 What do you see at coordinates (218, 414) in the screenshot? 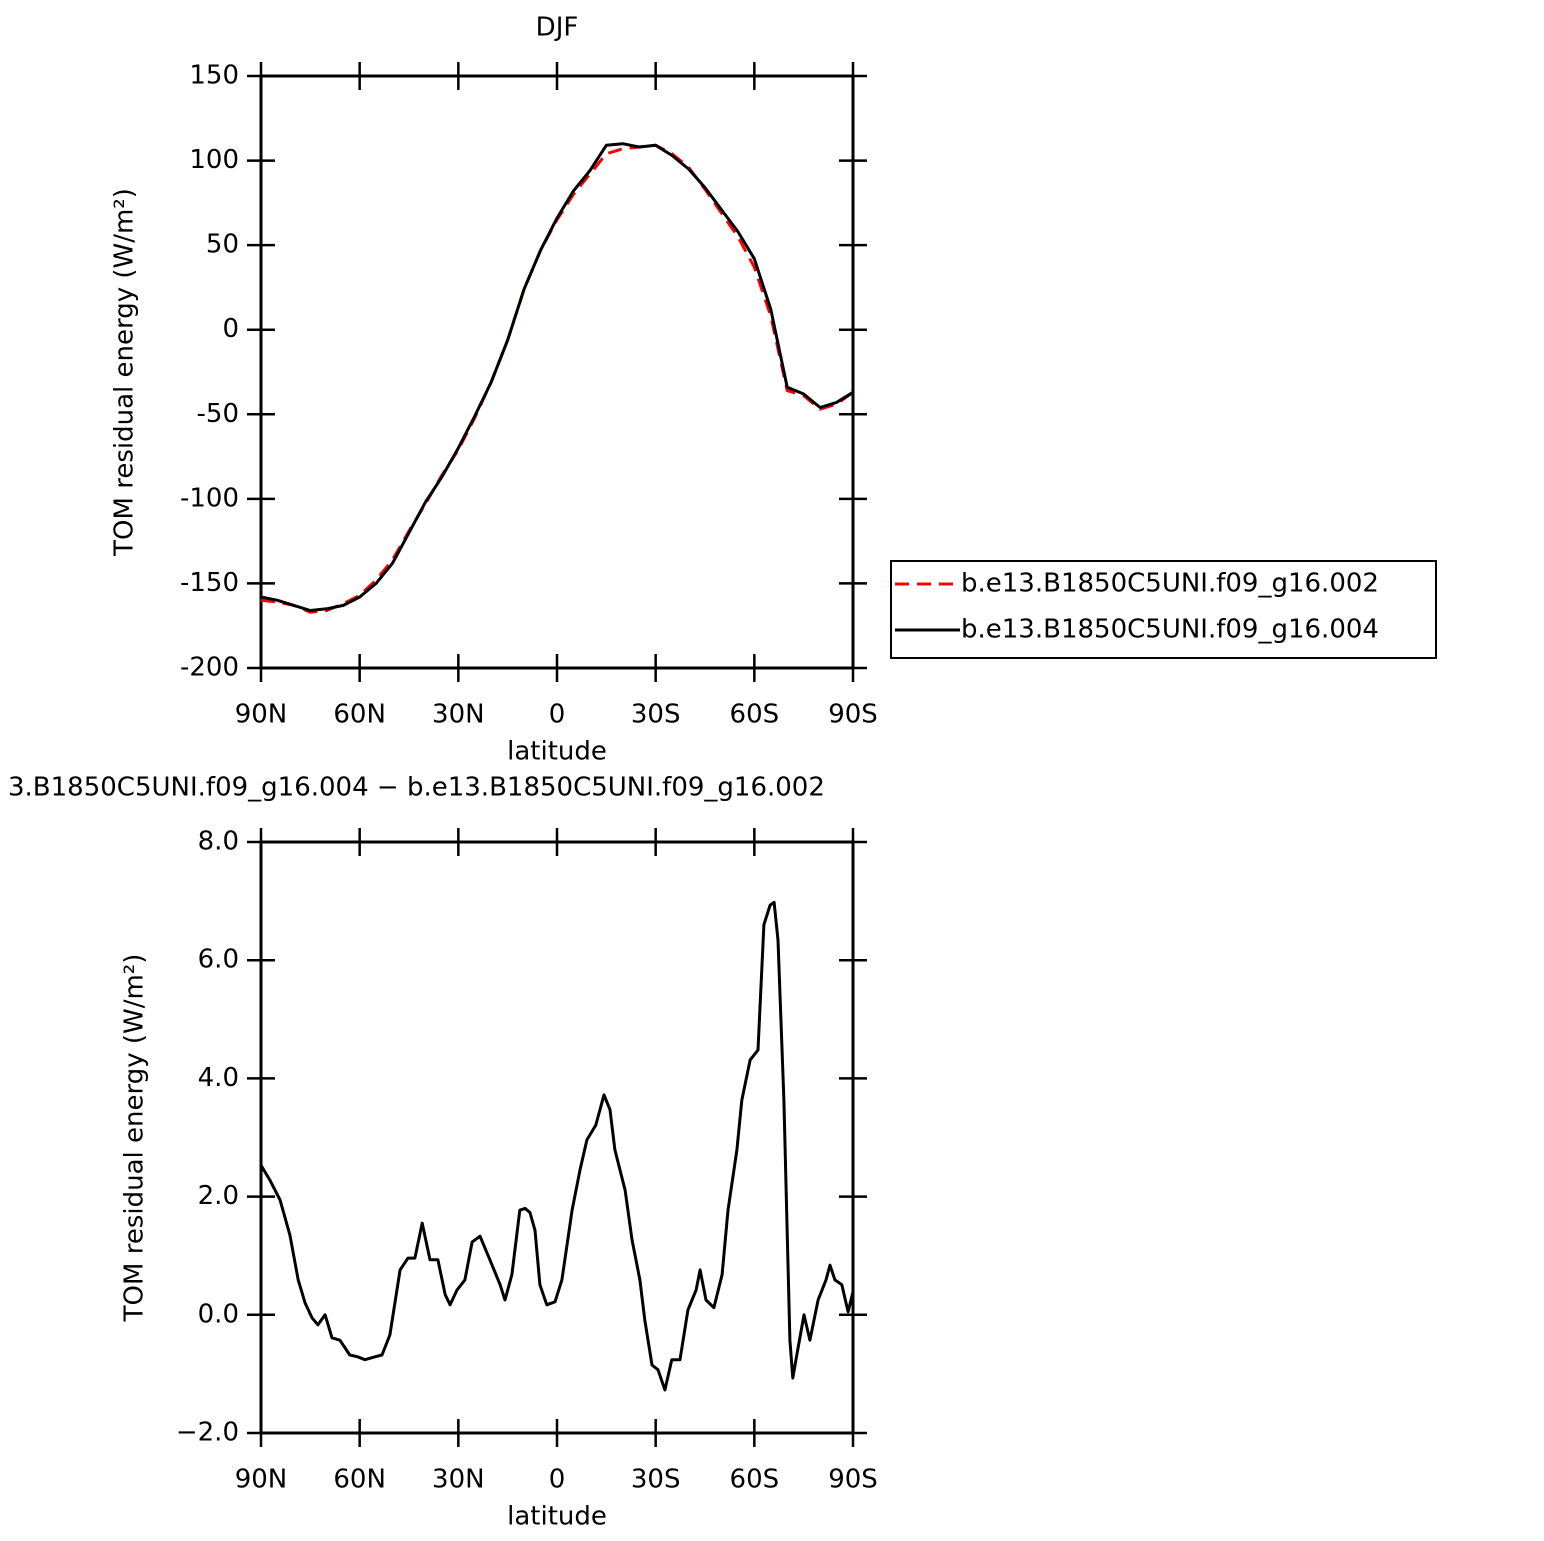
I see `y-tick-label: -50` at bounding box center [218, 414].